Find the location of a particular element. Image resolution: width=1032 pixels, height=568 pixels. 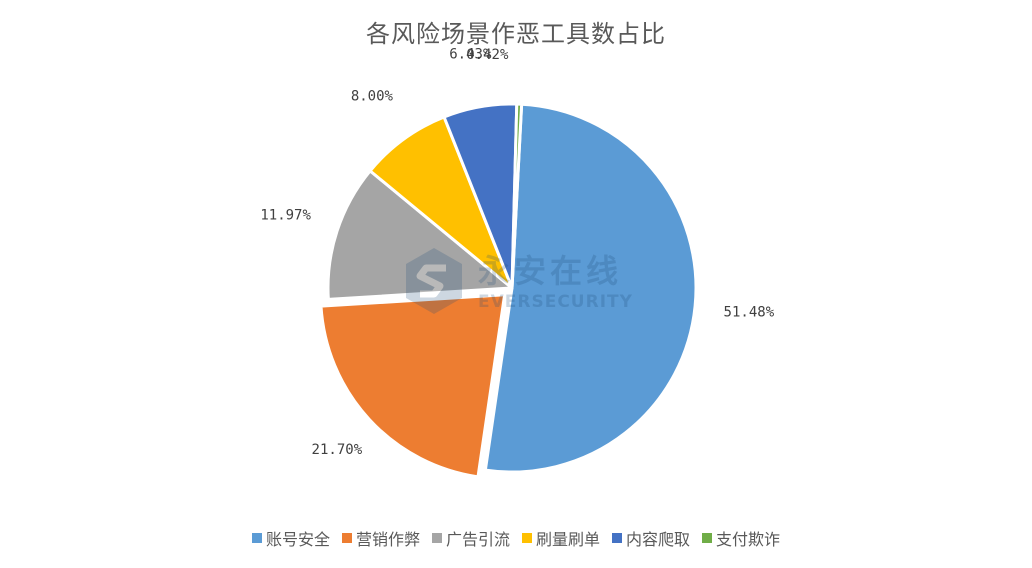

legend-label-4: 刷量刷单 is located at coordinates (568, 539).